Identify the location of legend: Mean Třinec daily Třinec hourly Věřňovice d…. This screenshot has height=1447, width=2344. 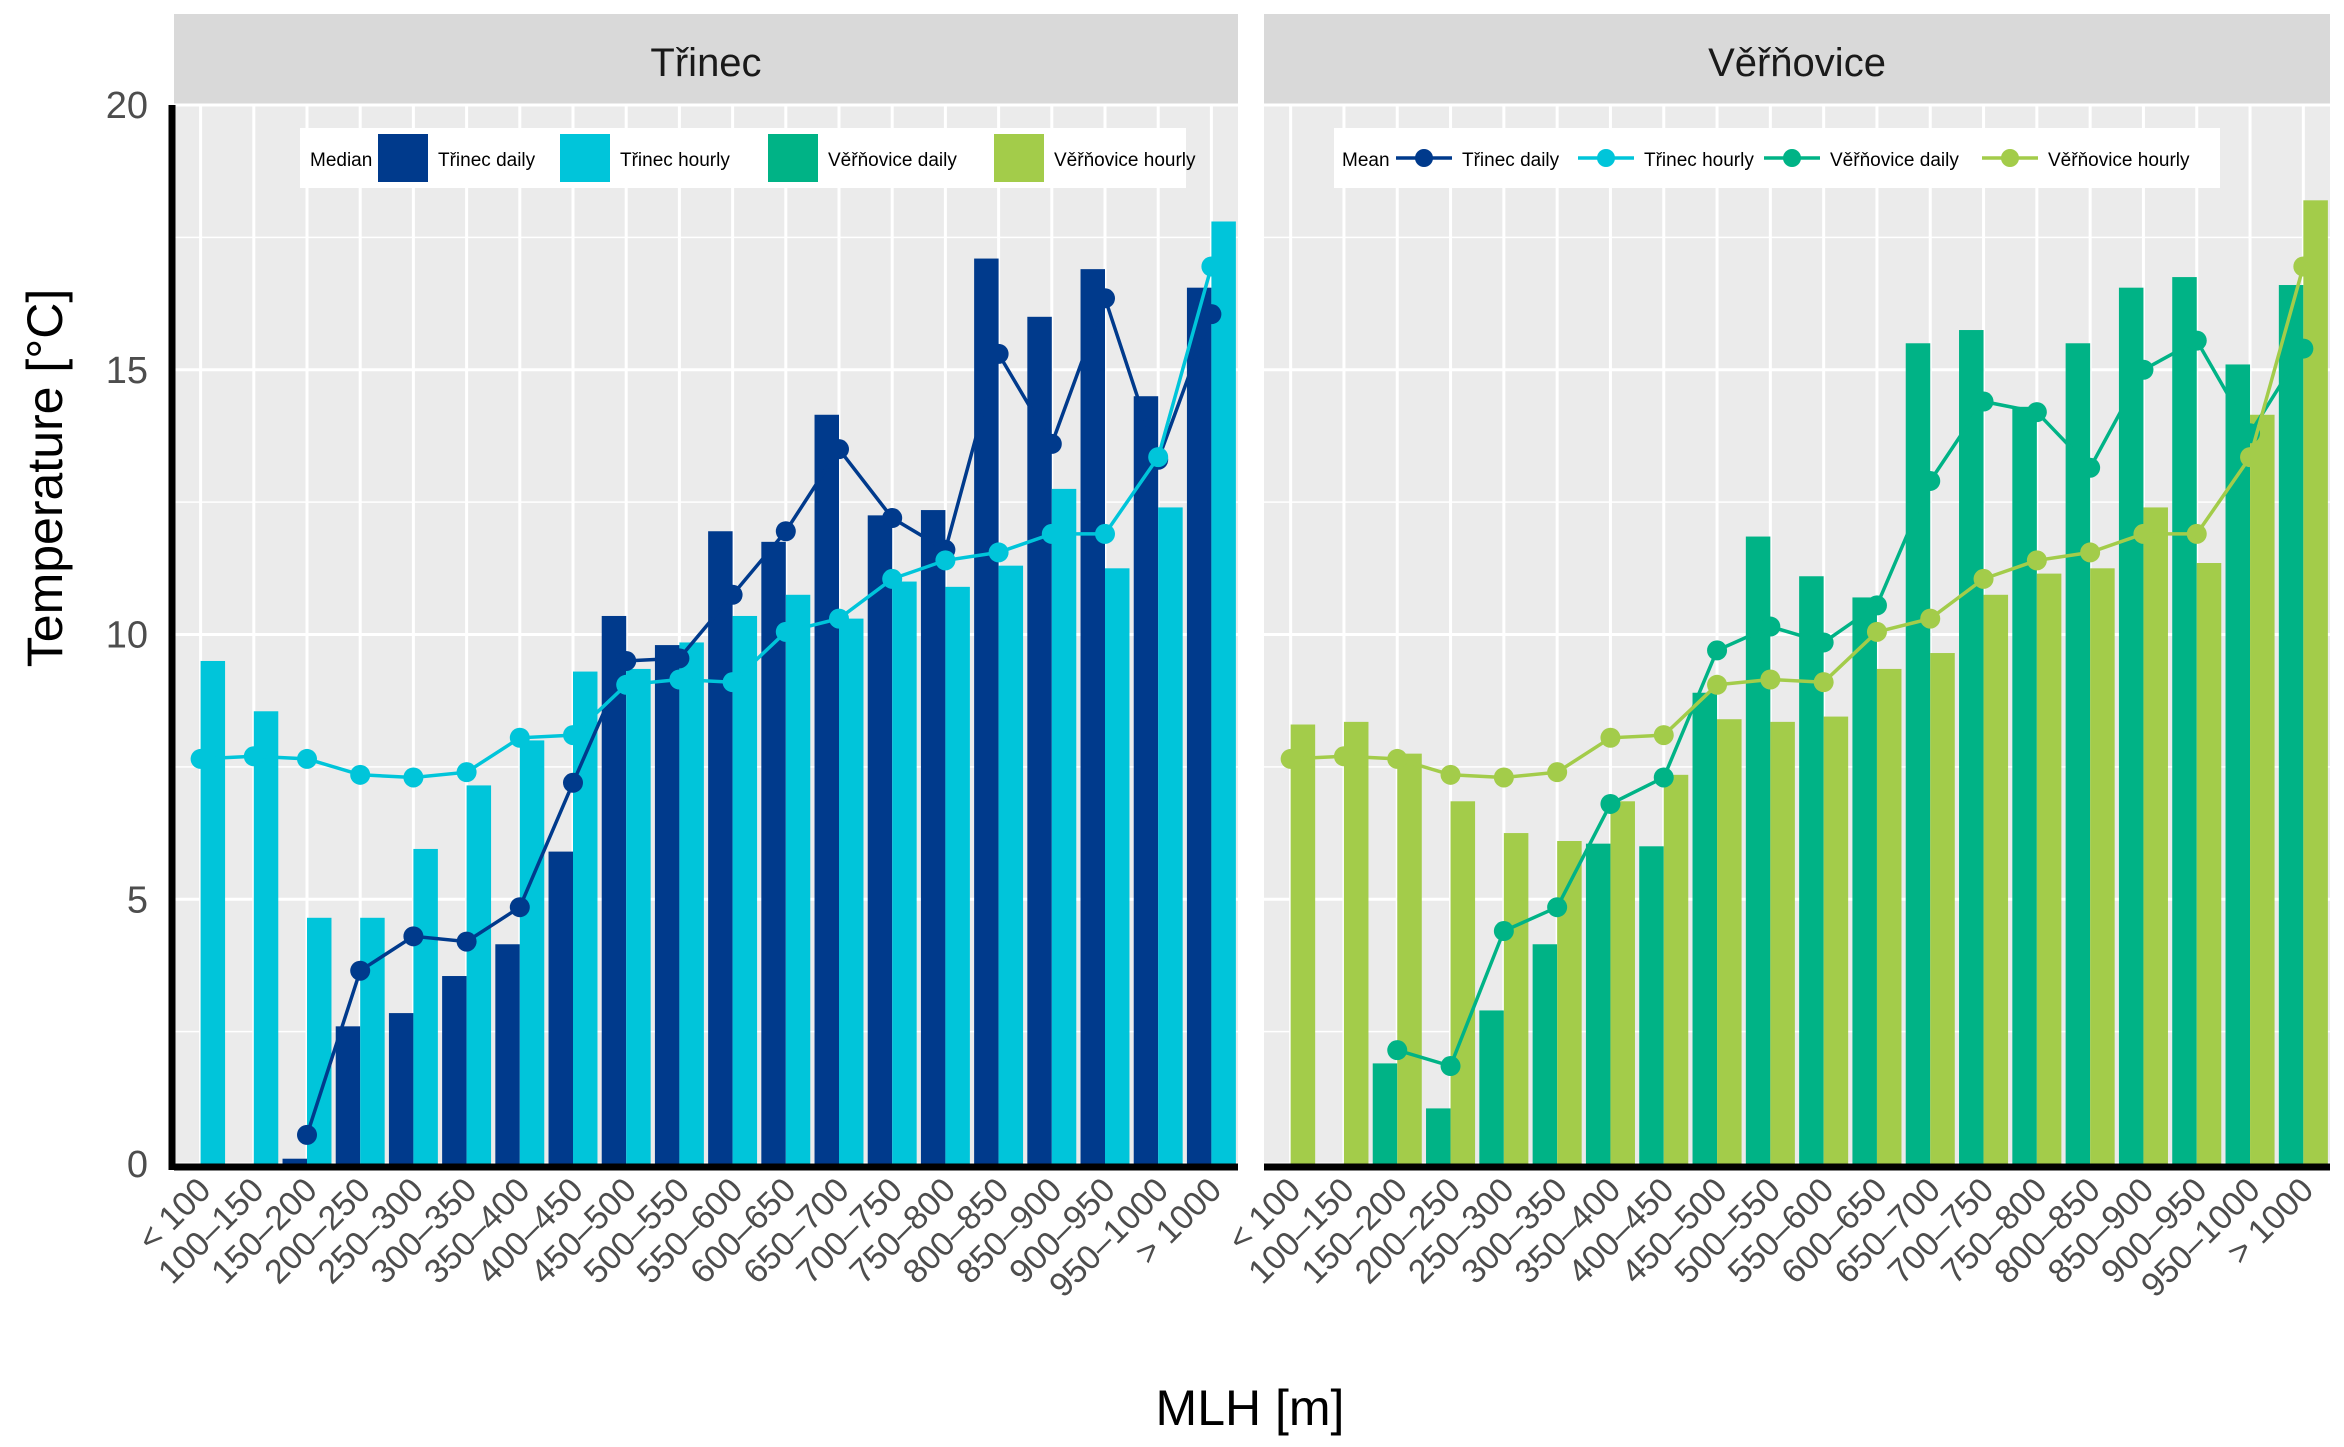
(1777, 158).